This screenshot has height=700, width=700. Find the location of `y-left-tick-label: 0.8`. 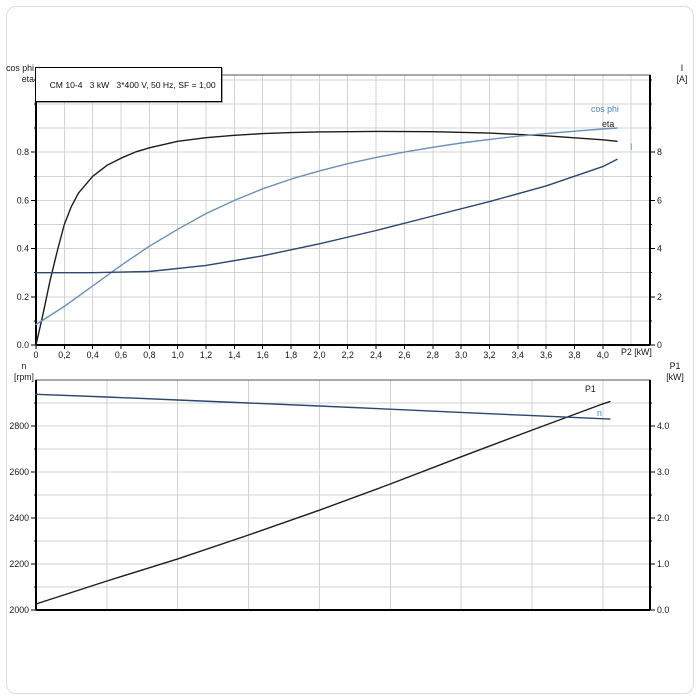

y-left-tick-label: 0.8 is located at coordinates (23, 152).